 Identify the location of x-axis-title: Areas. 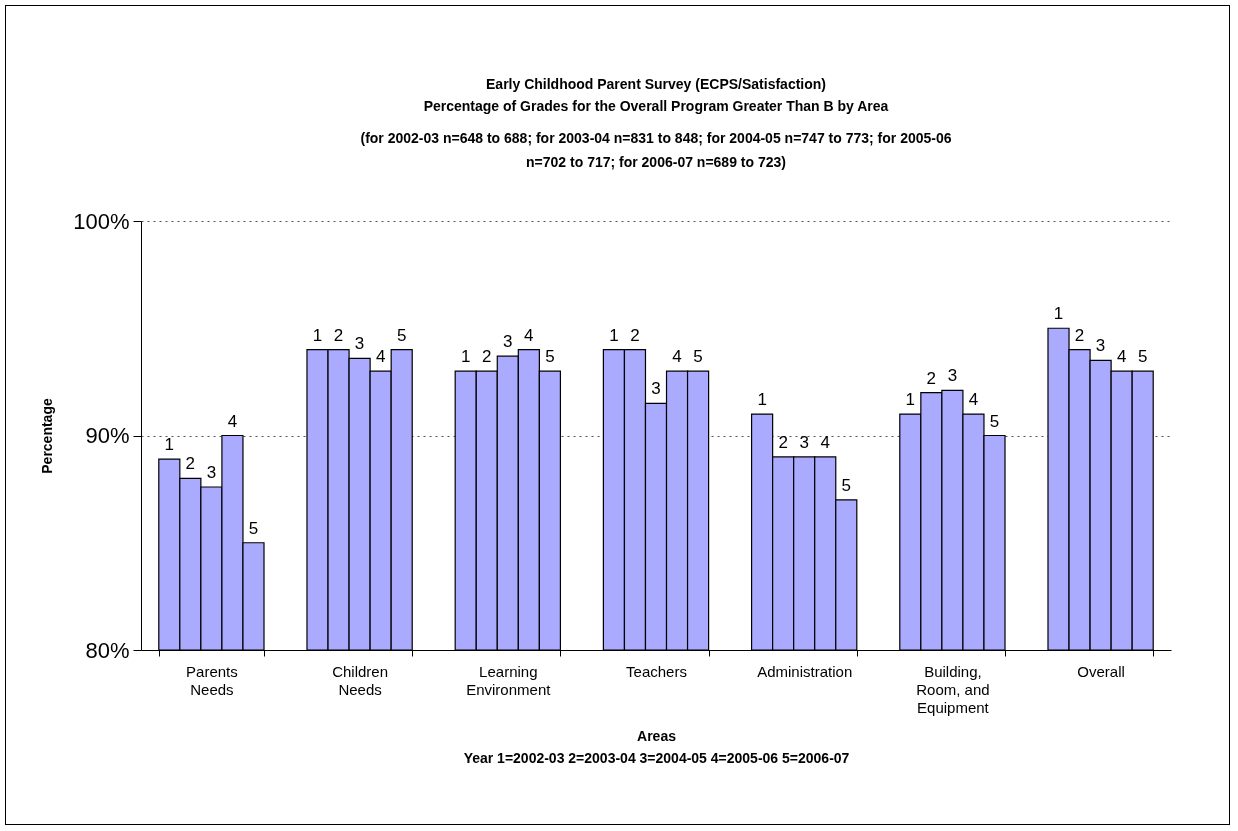
(657, 735).